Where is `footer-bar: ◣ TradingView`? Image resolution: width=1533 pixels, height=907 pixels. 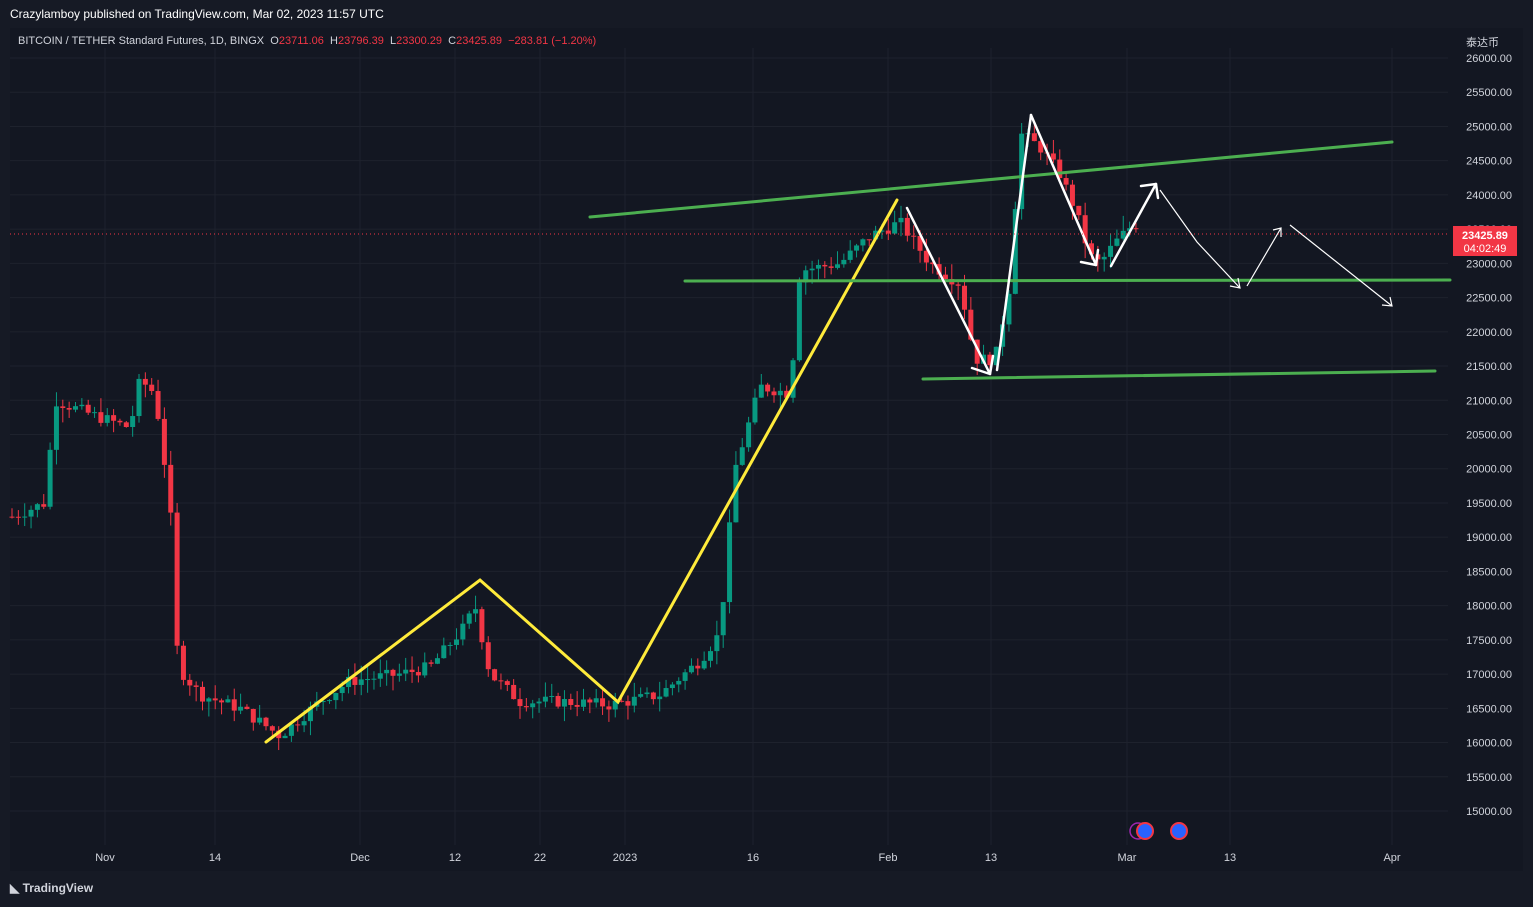
footer-bar: ◣ TradingView is located at coordinates (766, 889).